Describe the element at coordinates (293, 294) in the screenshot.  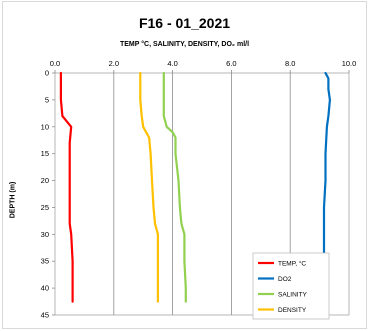
I see `legend-label-2: SALINITY` at that location.